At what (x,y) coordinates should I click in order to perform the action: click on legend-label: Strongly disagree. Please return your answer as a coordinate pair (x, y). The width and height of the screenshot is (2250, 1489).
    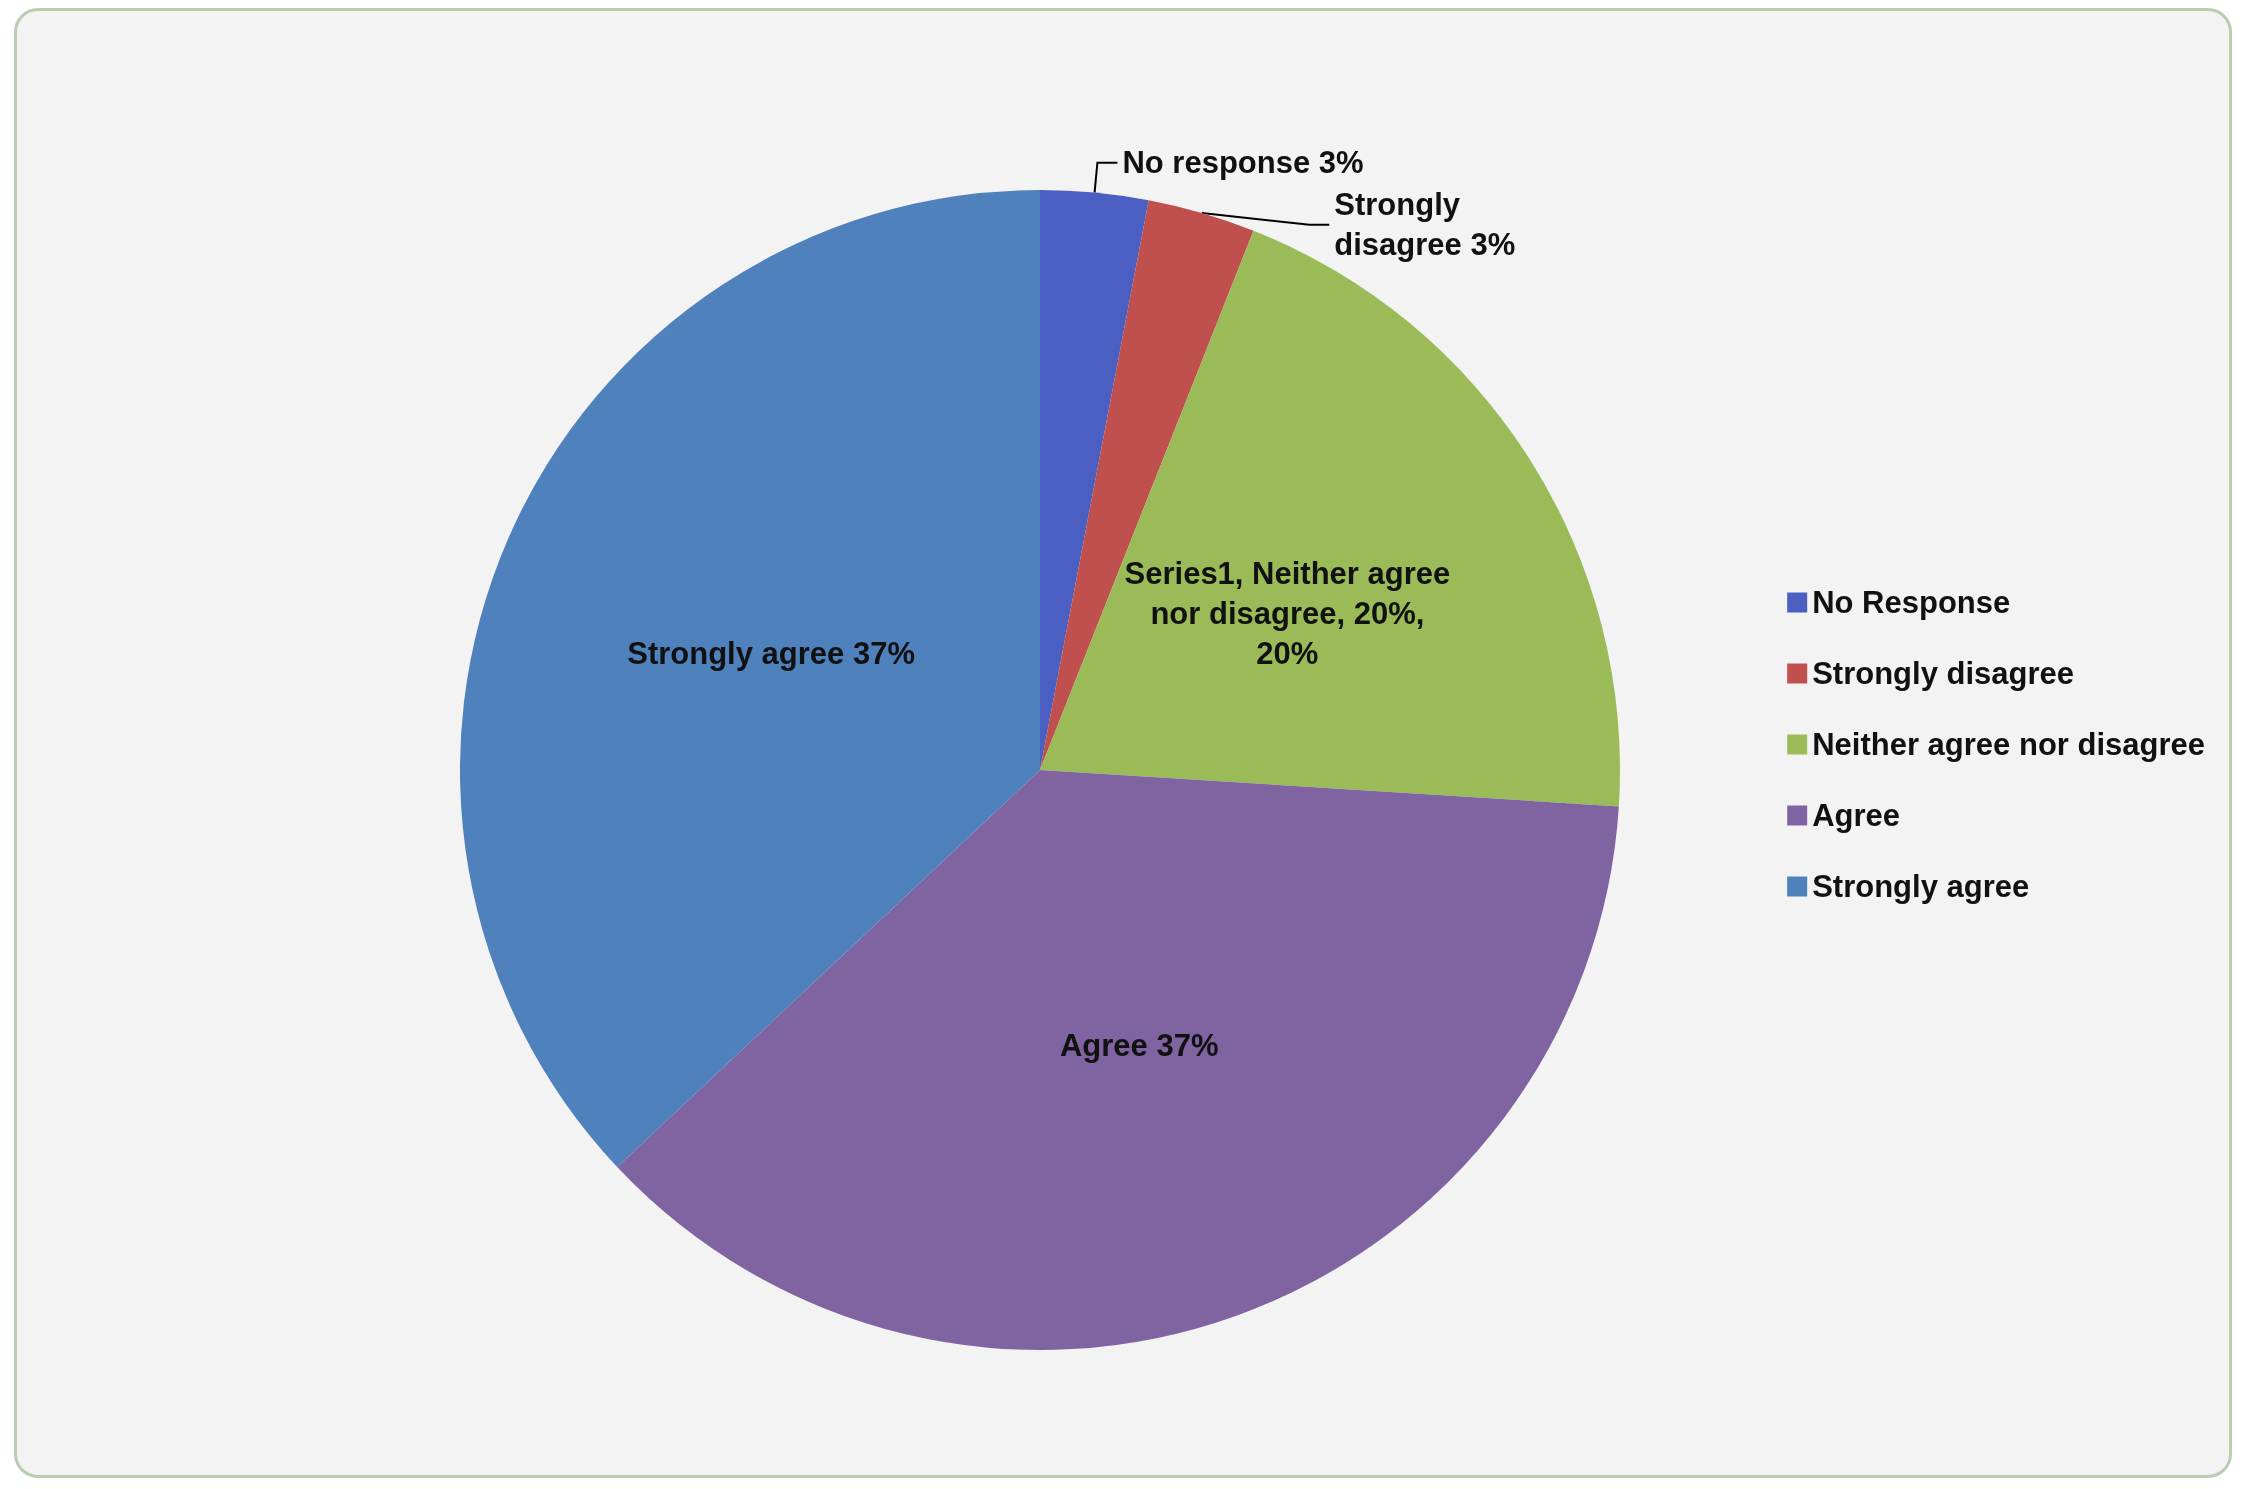
    Looking at the image, I should click on (1943, 673).